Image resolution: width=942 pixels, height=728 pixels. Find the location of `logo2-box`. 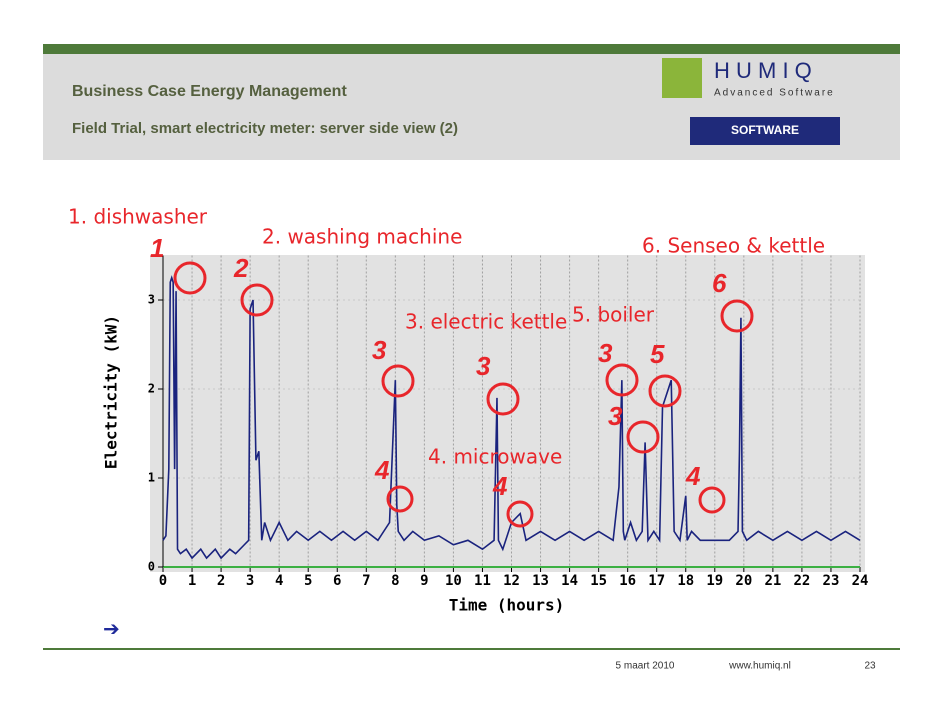

logo2-box is located at coordinates (765, 131).